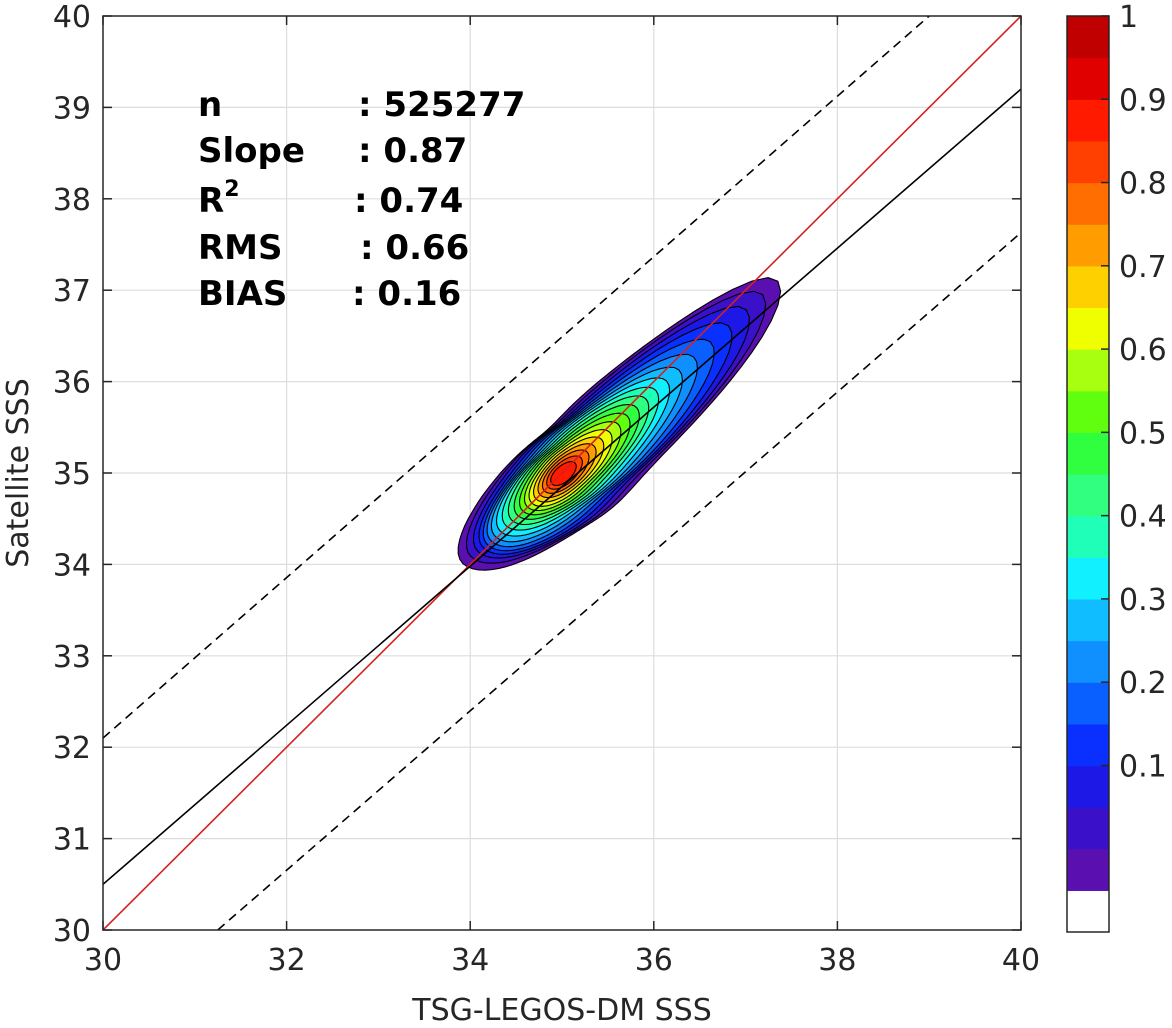 The image size is (1172, 1028). Describe the element at coordinates (1143, 350) in the screenshot. I see `colorbar-tick-label: 0.6` at that location.